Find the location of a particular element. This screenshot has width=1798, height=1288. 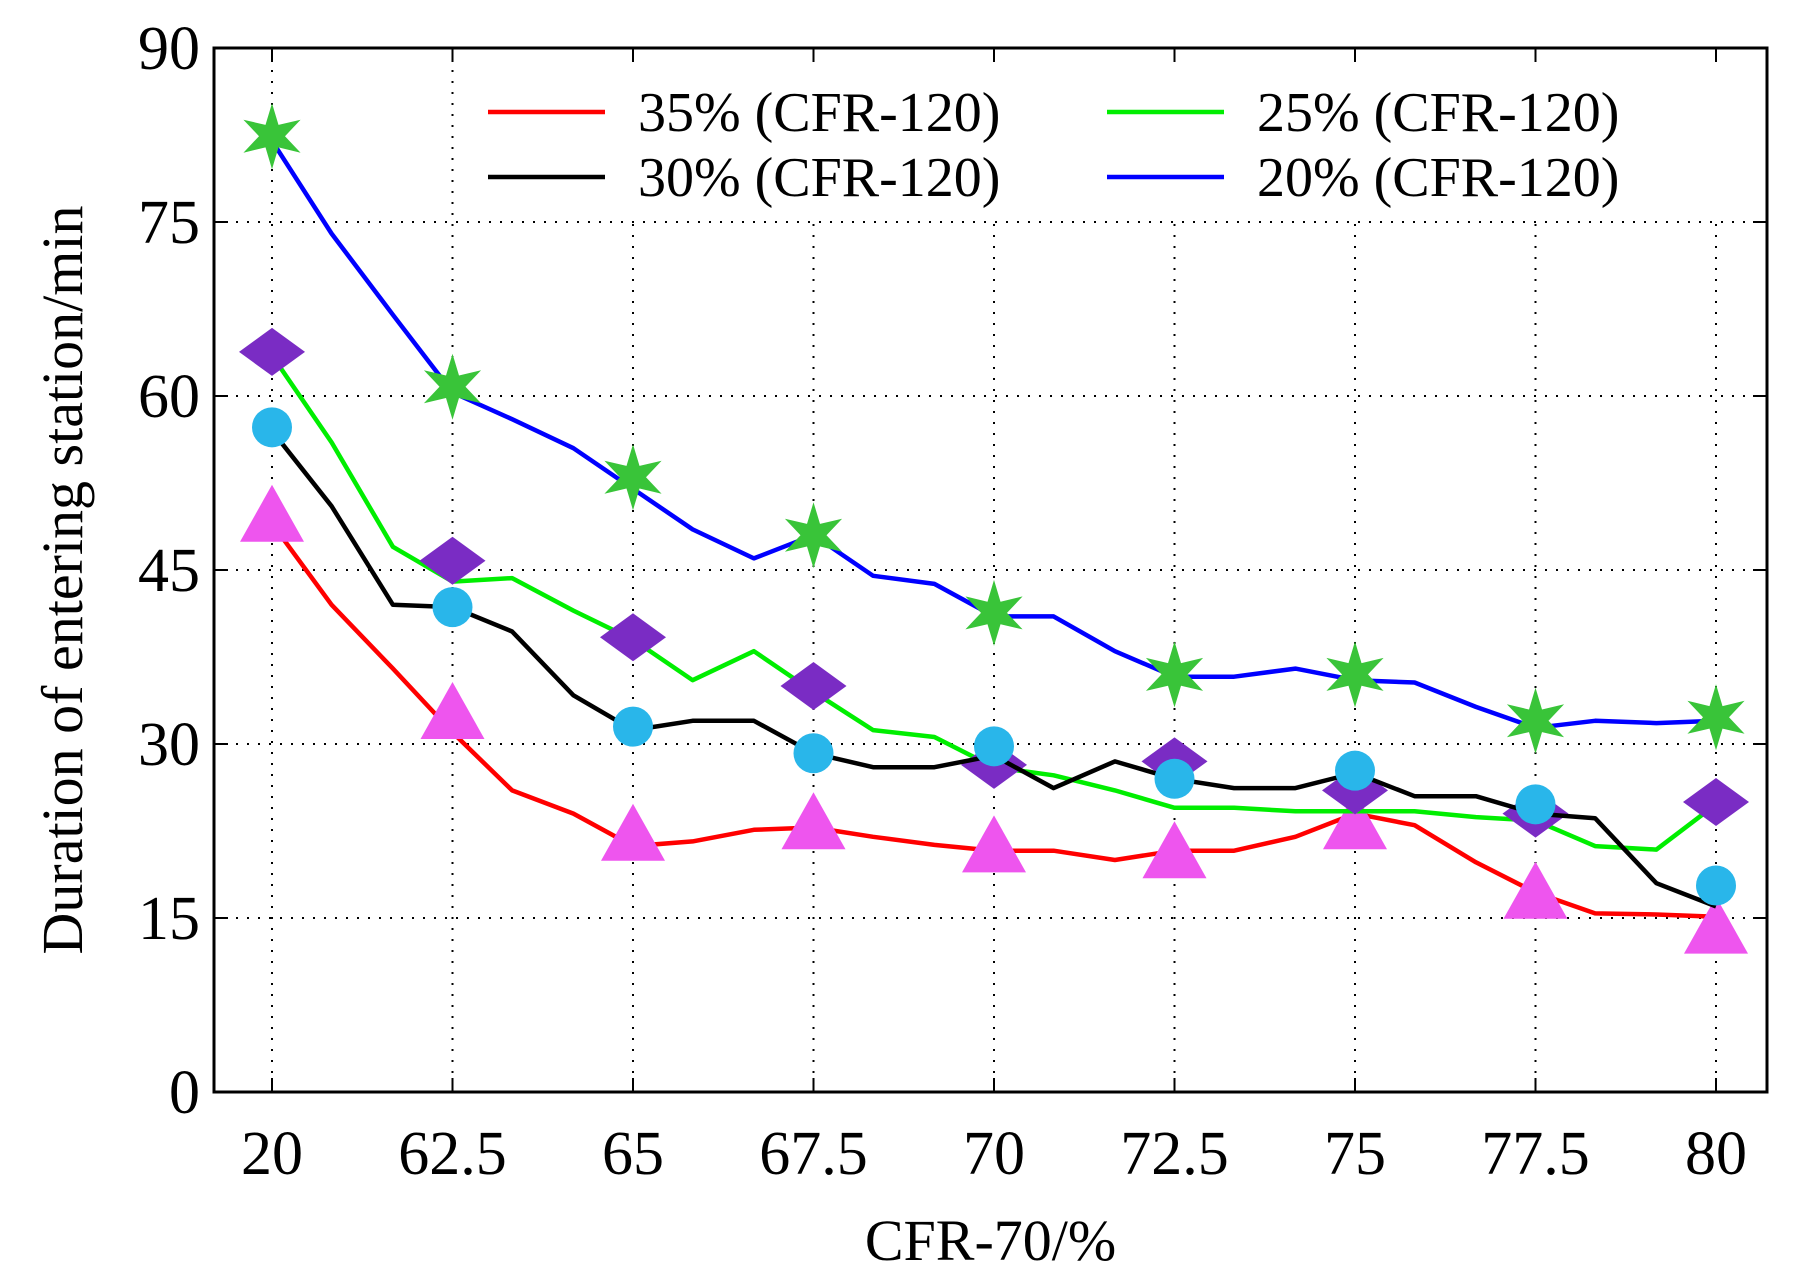

x-axis-title: CFR-70/% is located at coordinates (990, 1240).